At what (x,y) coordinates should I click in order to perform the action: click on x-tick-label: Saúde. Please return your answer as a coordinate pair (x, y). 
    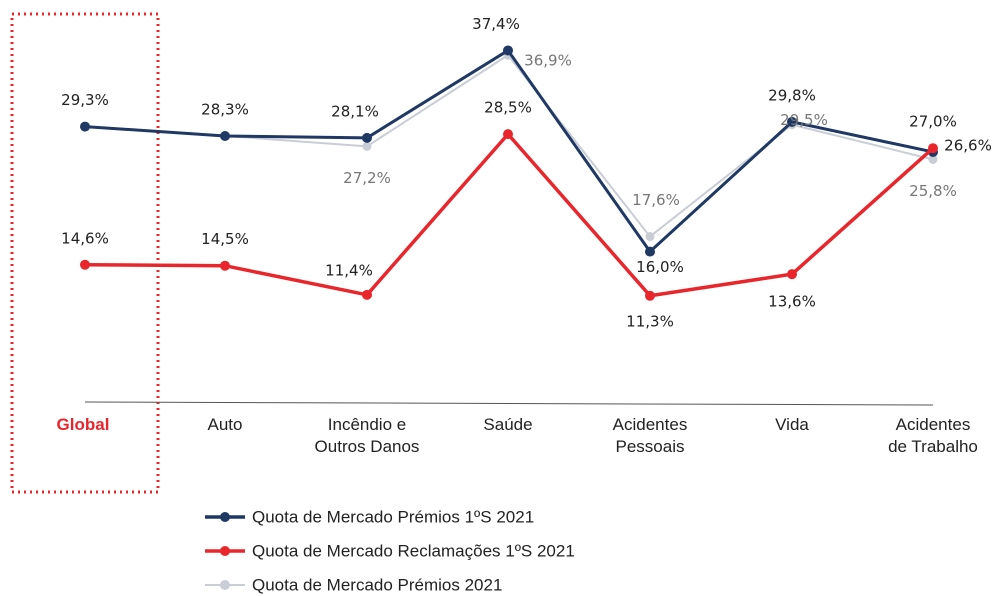
    Looking at the image, I should click on (508, 424).